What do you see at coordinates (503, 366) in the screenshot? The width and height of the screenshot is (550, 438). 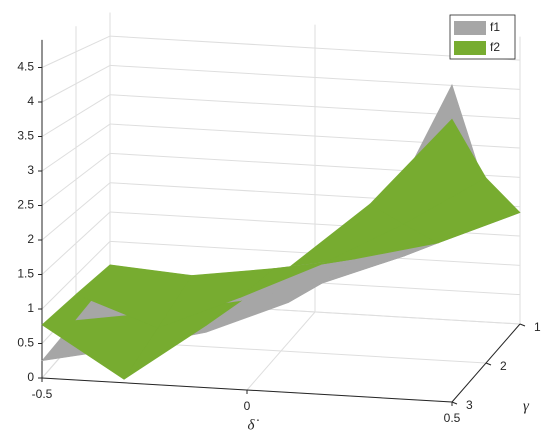 I see `y-tick-label: 2` at bounding box center [503, 366].